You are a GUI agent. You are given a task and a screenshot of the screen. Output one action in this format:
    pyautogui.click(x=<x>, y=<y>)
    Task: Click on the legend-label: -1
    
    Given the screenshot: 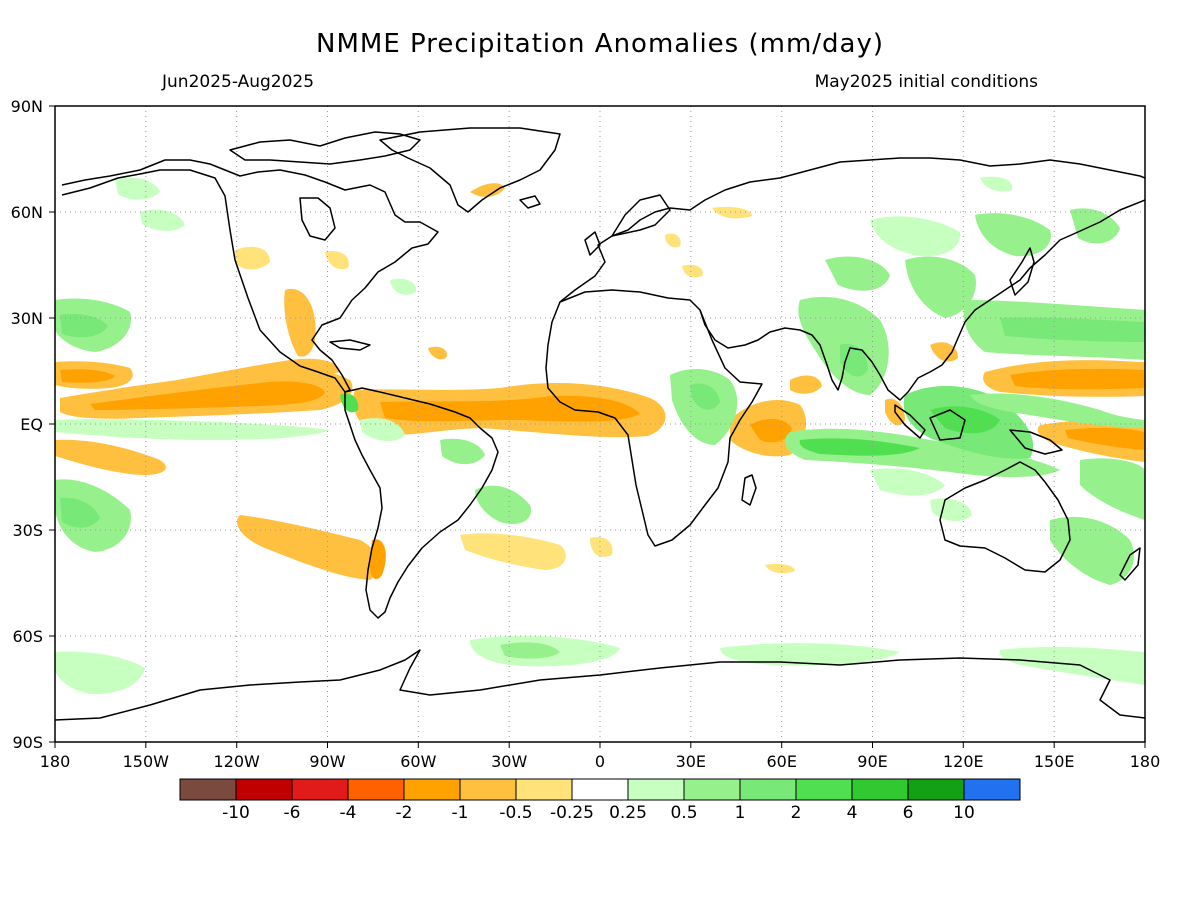 What is the action you would take?
    pyautogui.click(x=460, y=813)
    